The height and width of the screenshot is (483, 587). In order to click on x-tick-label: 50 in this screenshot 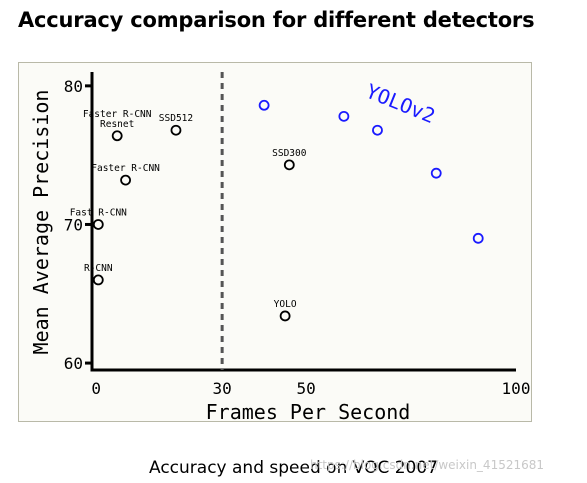, I will do `click(305, 388)`.